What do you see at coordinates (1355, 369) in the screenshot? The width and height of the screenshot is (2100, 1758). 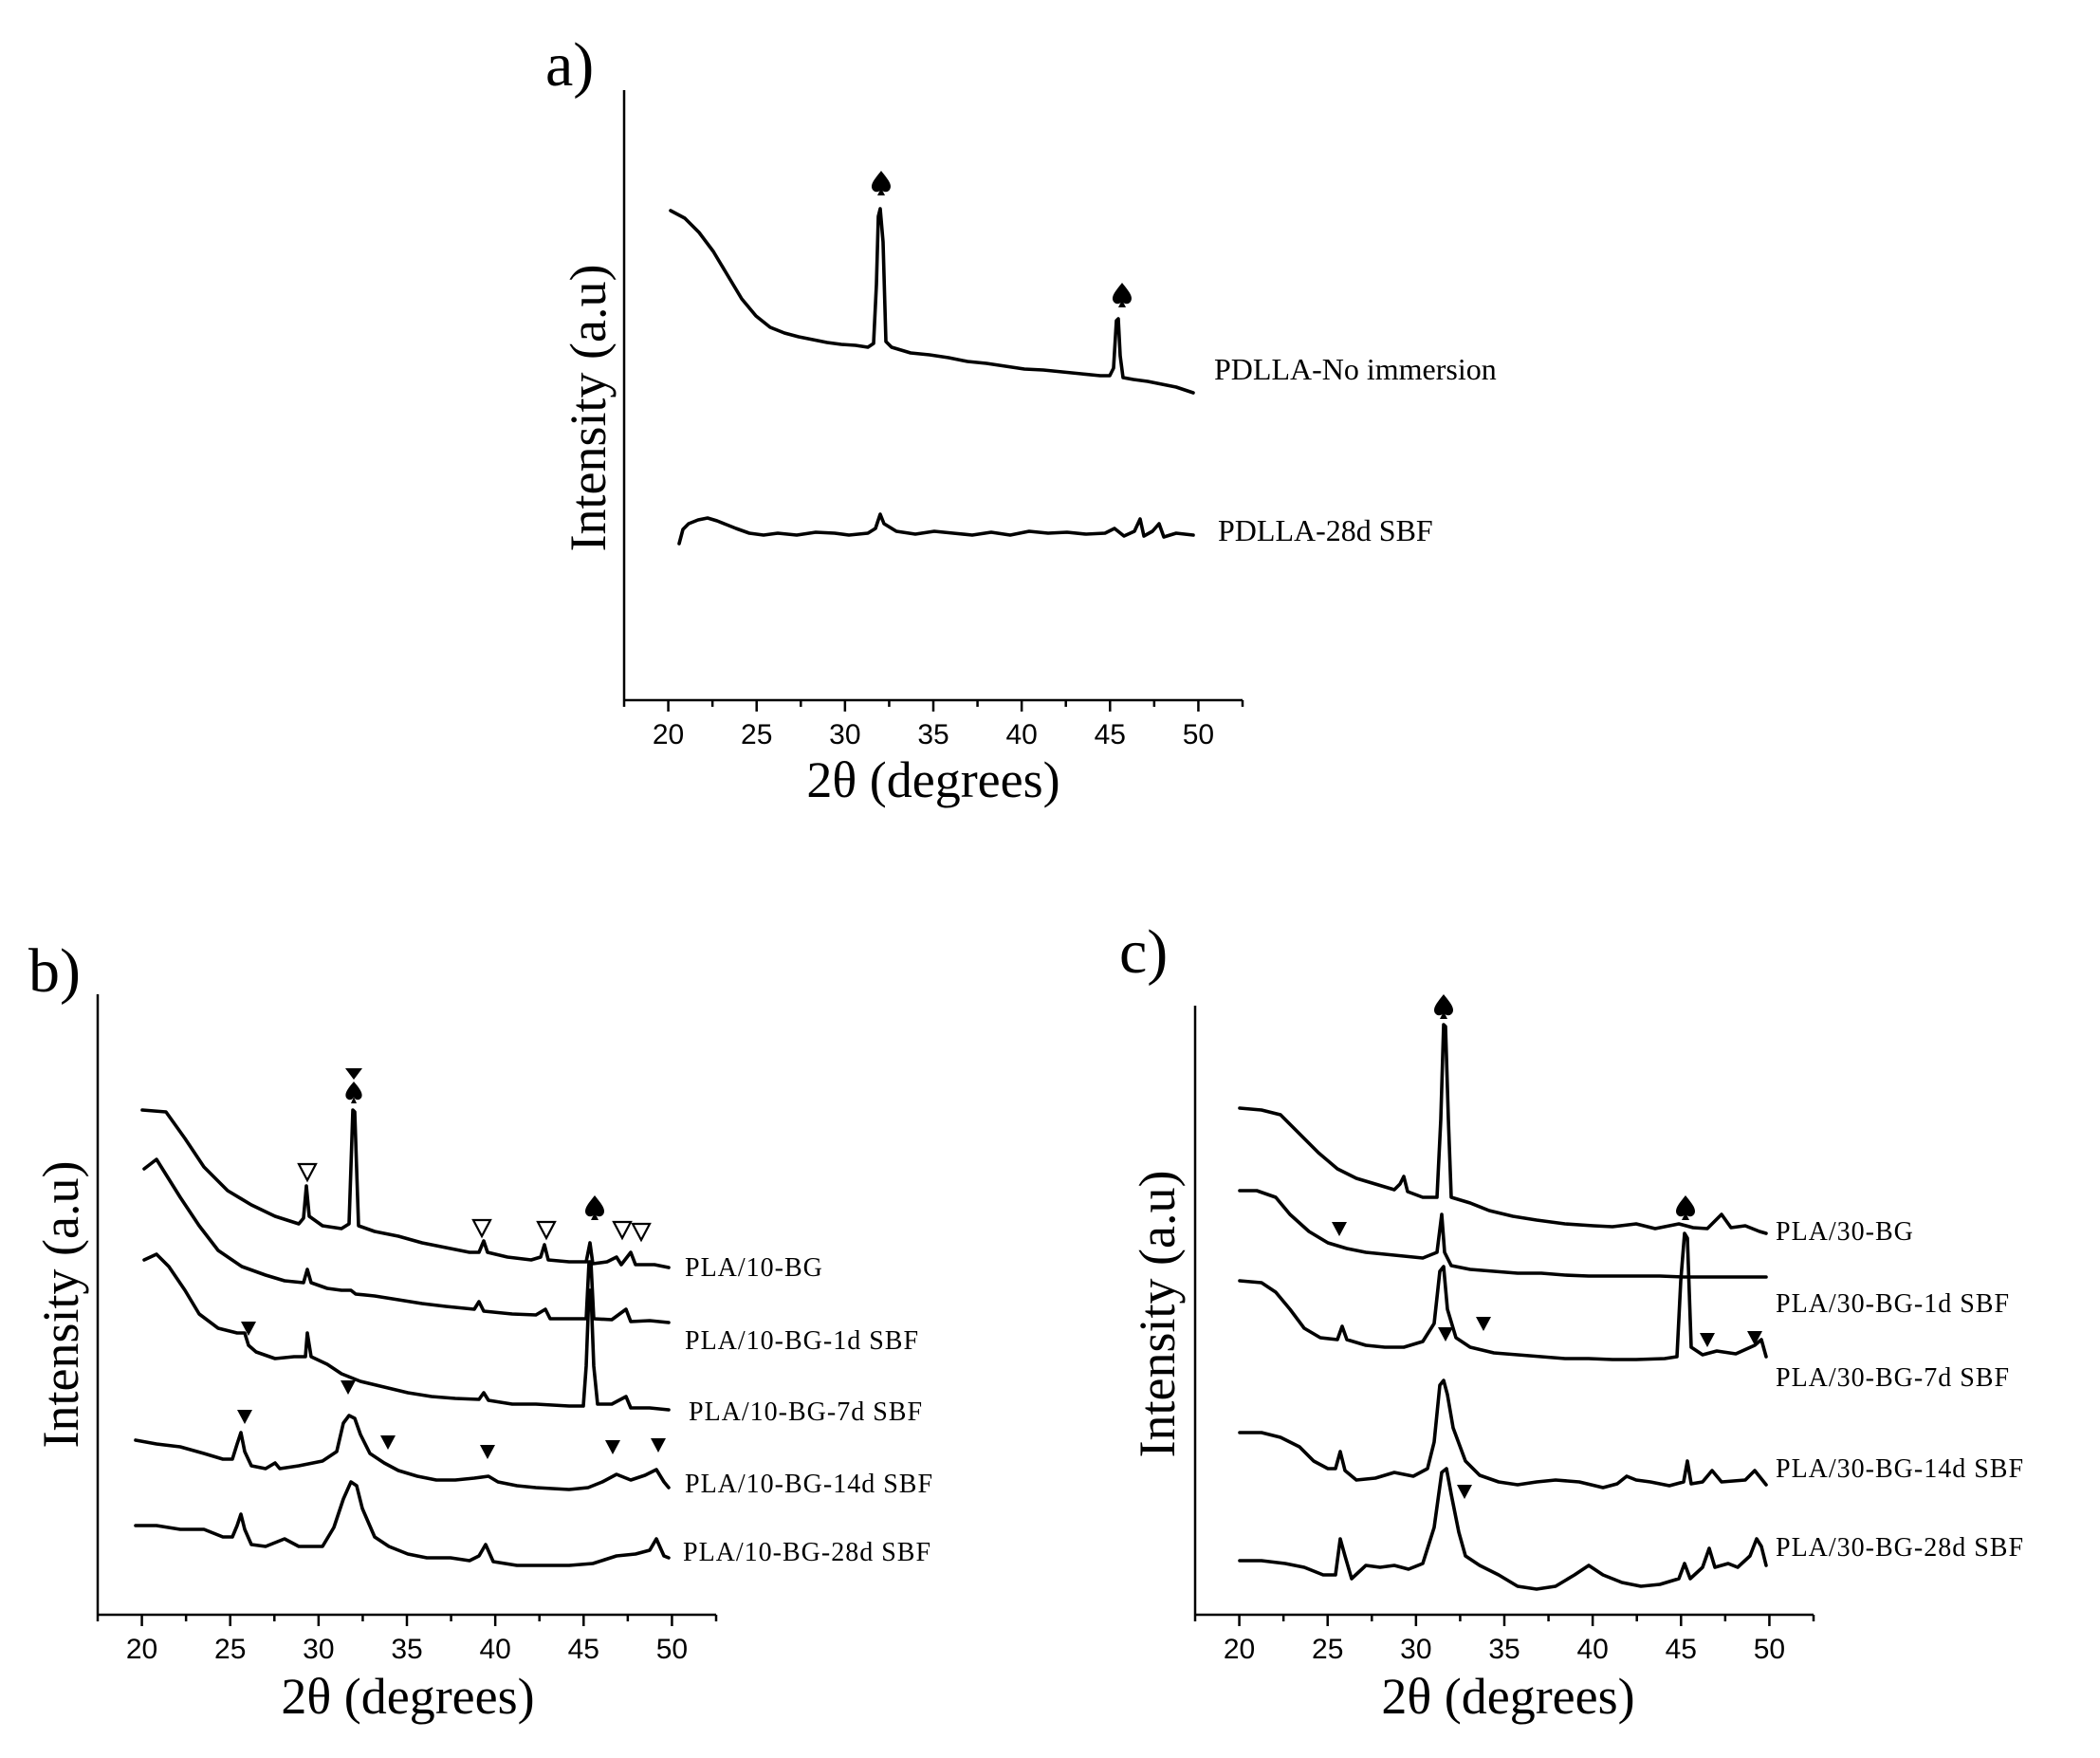 I see `series-label-pdlla-no-immersion: PDLLA-No immersion` at bounding box center [1355, 369].